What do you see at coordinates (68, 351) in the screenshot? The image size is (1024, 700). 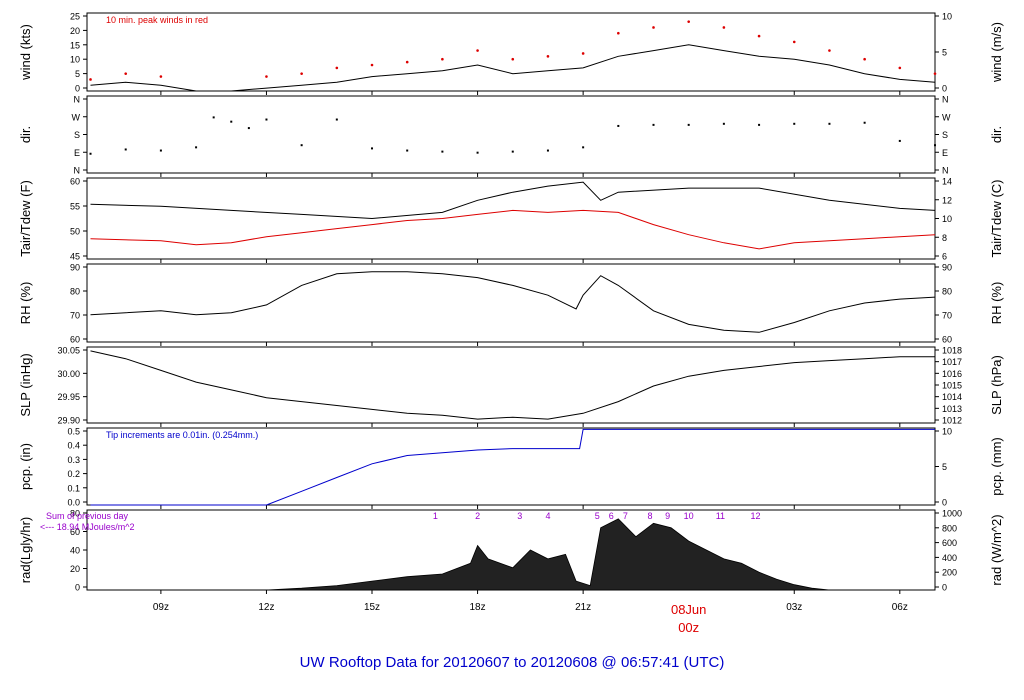 I see `ytick-label-left: 30.05` at bounding box center [68, 351].